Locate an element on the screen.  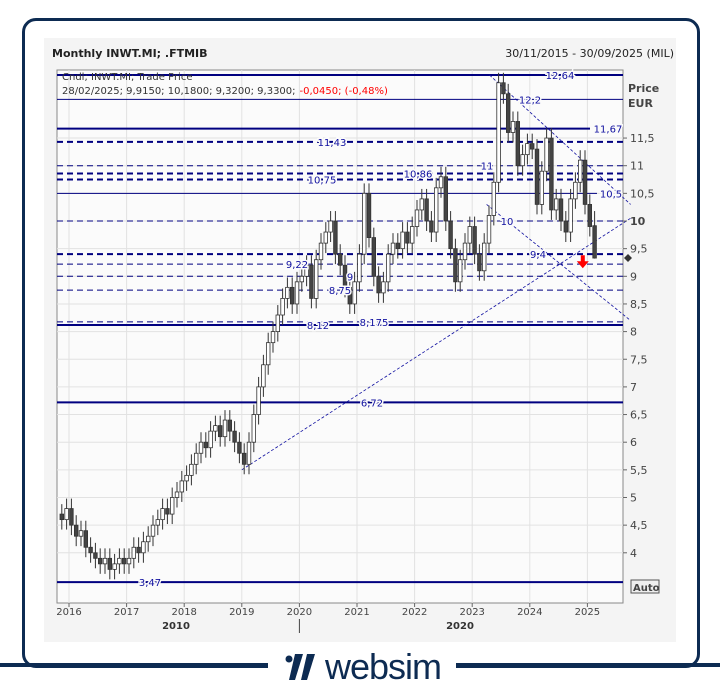
legend-change: -0,0450; (-0,48%) is located at coordinates (344, 91).